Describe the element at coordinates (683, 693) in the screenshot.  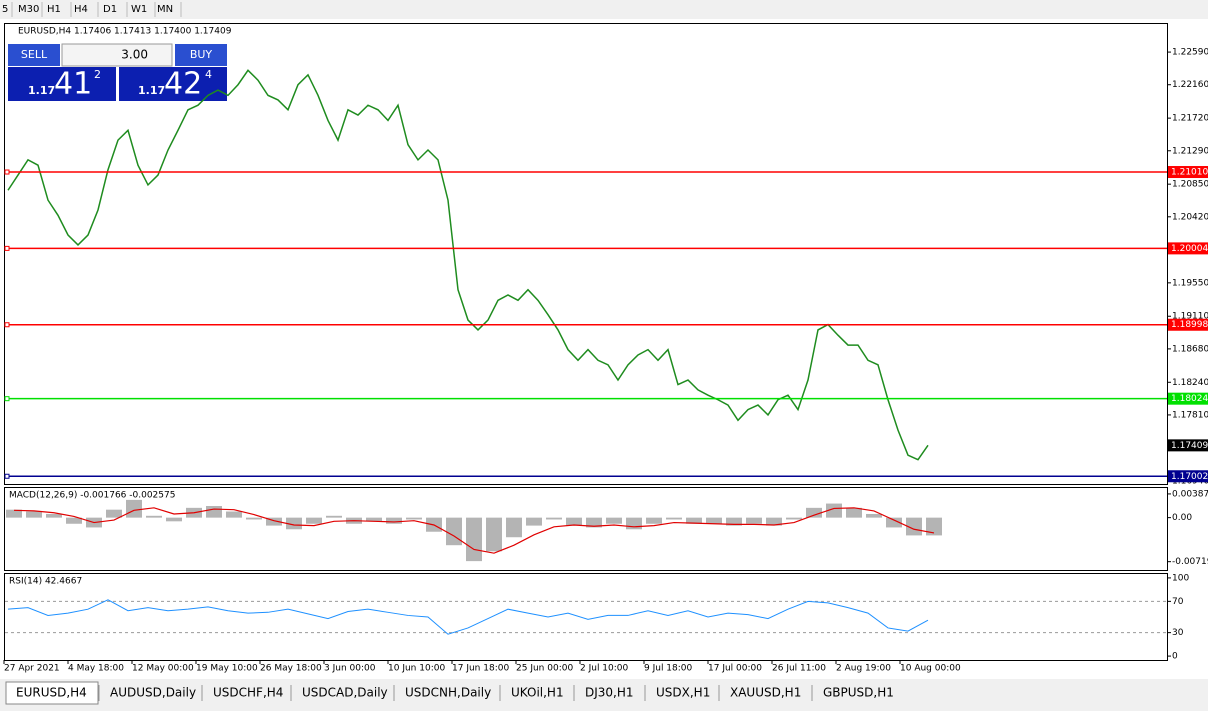
I see `chart-tab: USDX,H1` at that location.